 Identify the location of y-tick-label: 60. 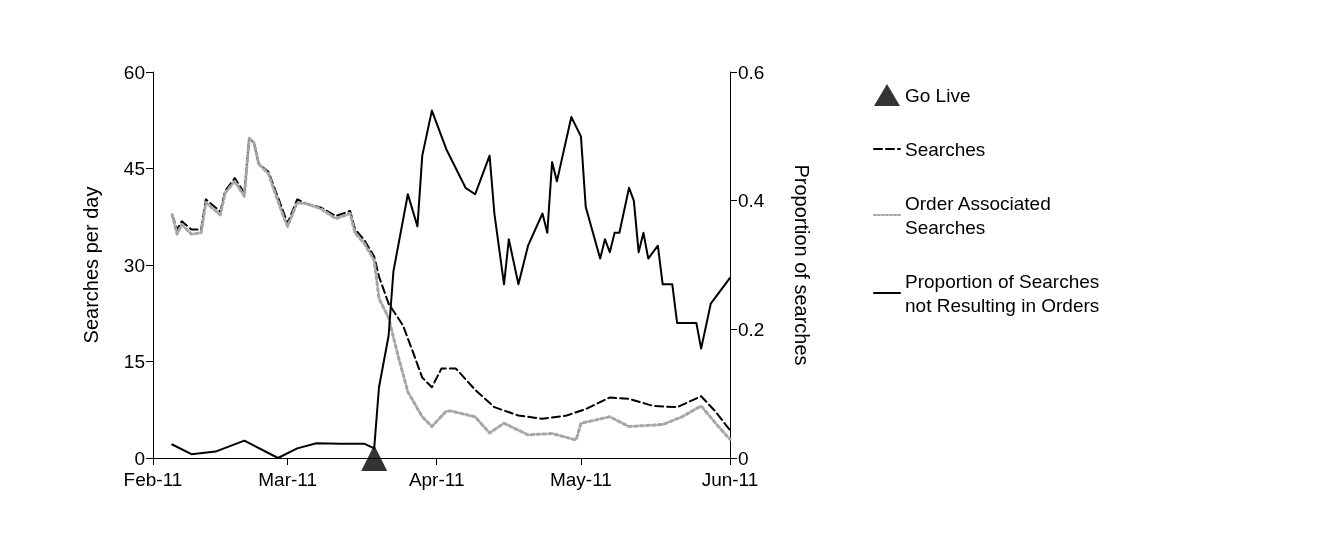
(134, 72).